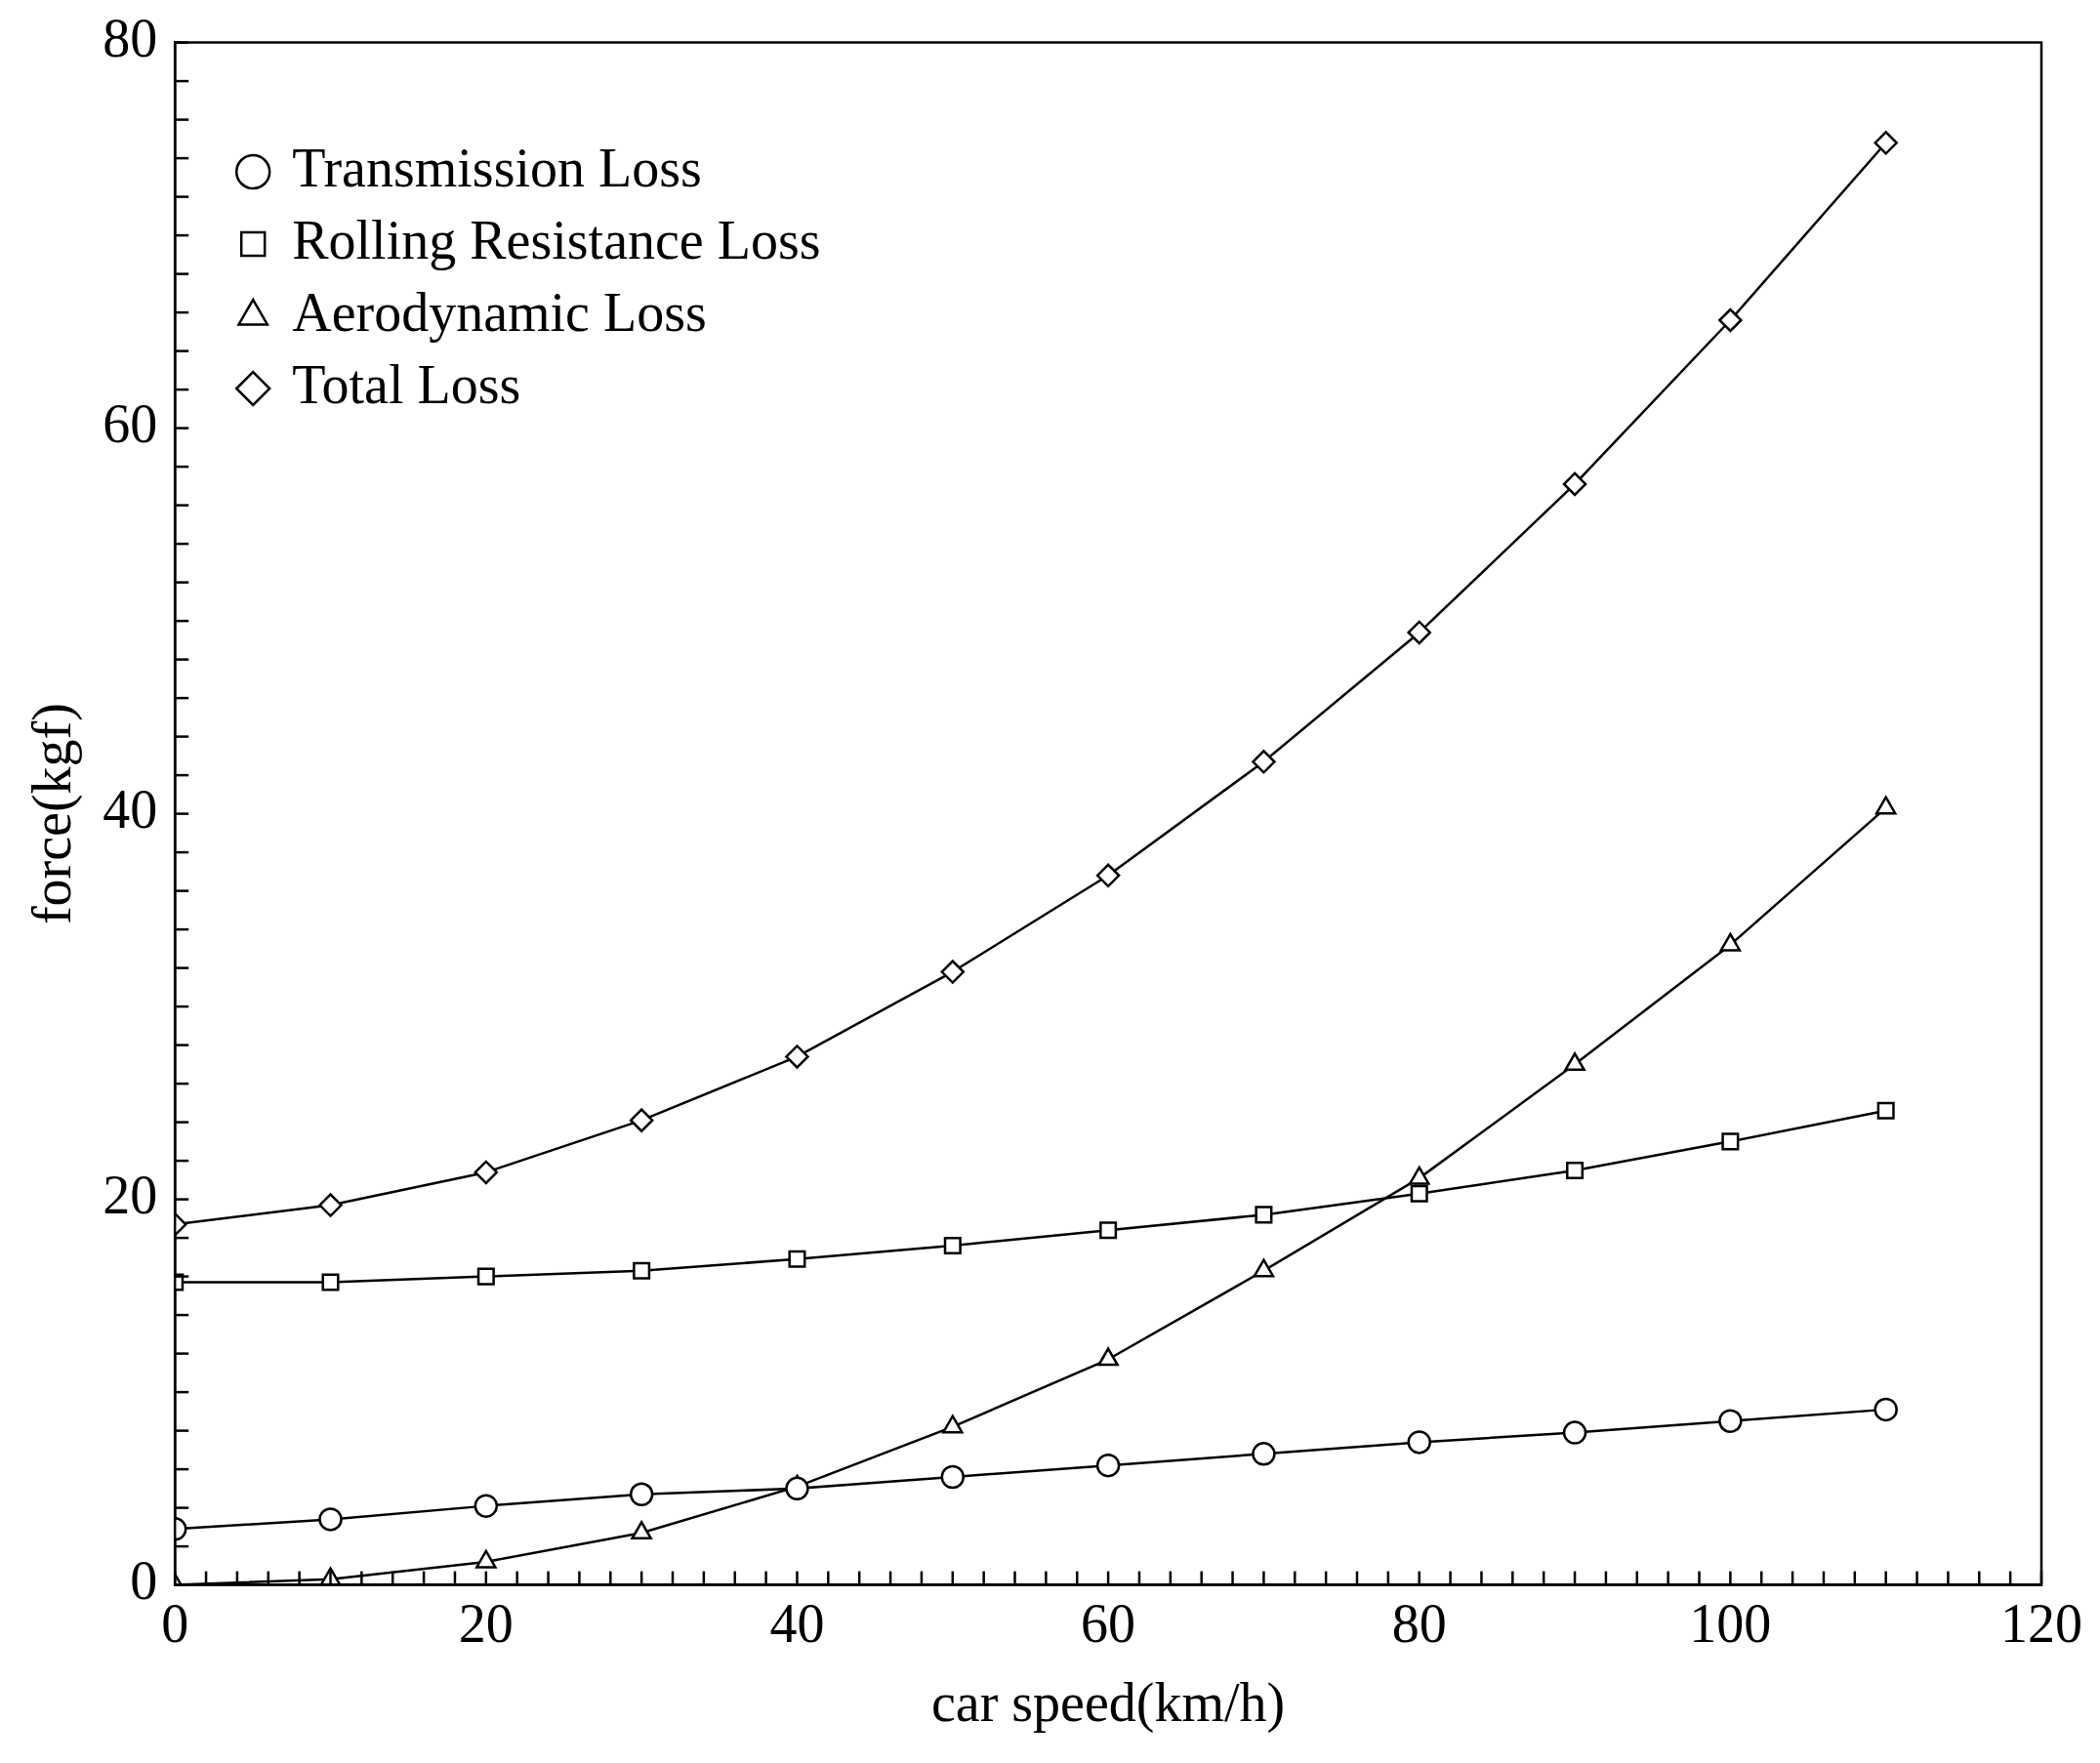 The width and height of the screenshot is (2100, 1763). I want to click on legend-label: Rolling Resistance Loss, so click(556, 239).